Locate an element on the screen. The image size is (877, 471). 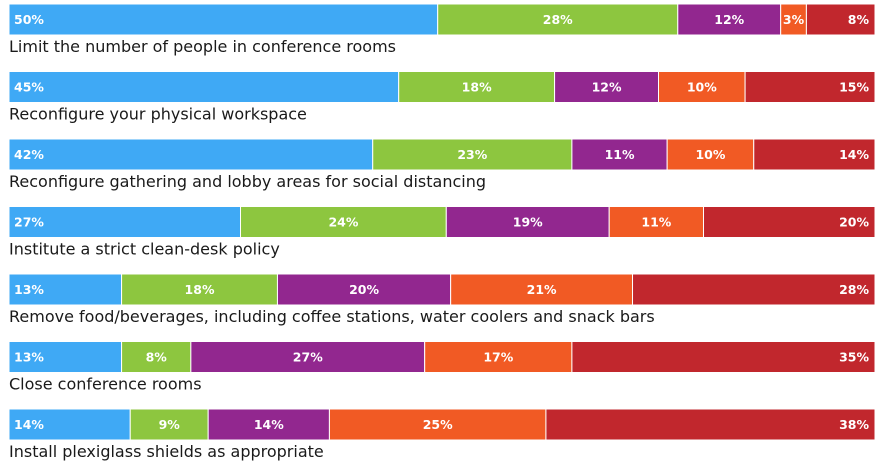
bar-value-label: 17% is located at coordinates (498, 357).